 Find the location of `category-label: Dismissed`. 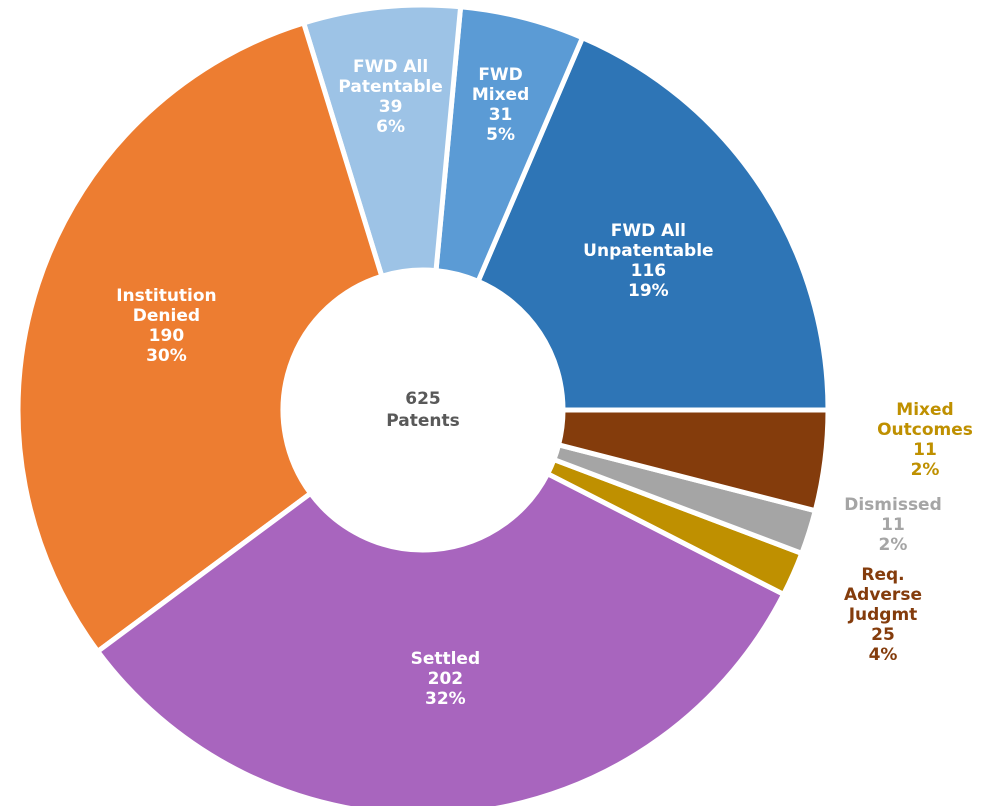

category-label: Dismissed is located at coordinates (893, 505).